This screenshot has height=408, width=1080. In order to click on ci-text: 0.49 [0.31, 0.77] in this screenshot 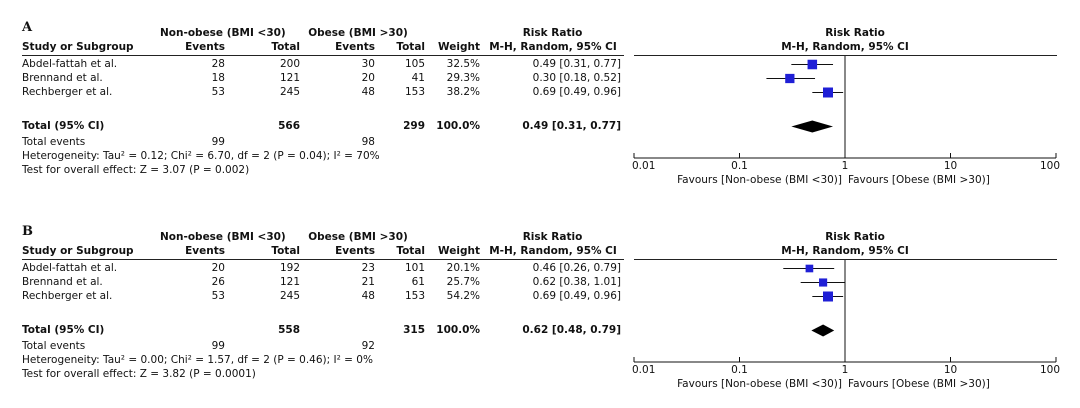, I will do `click(576, 64)`.